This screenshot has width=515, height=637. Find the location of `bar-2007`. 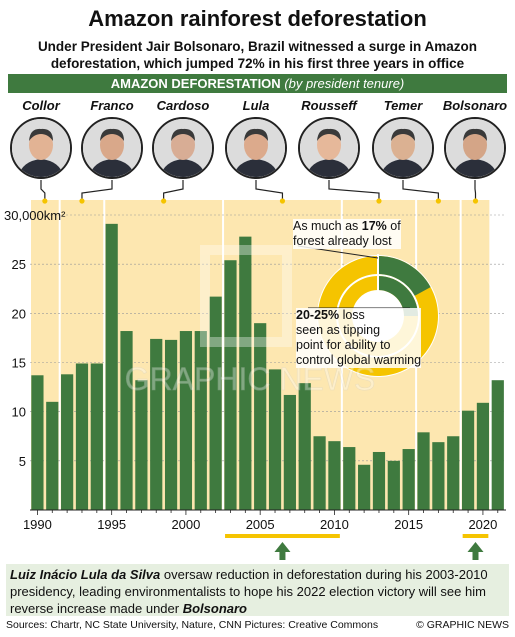

bar-2007 is located at coordinates (289, 452).